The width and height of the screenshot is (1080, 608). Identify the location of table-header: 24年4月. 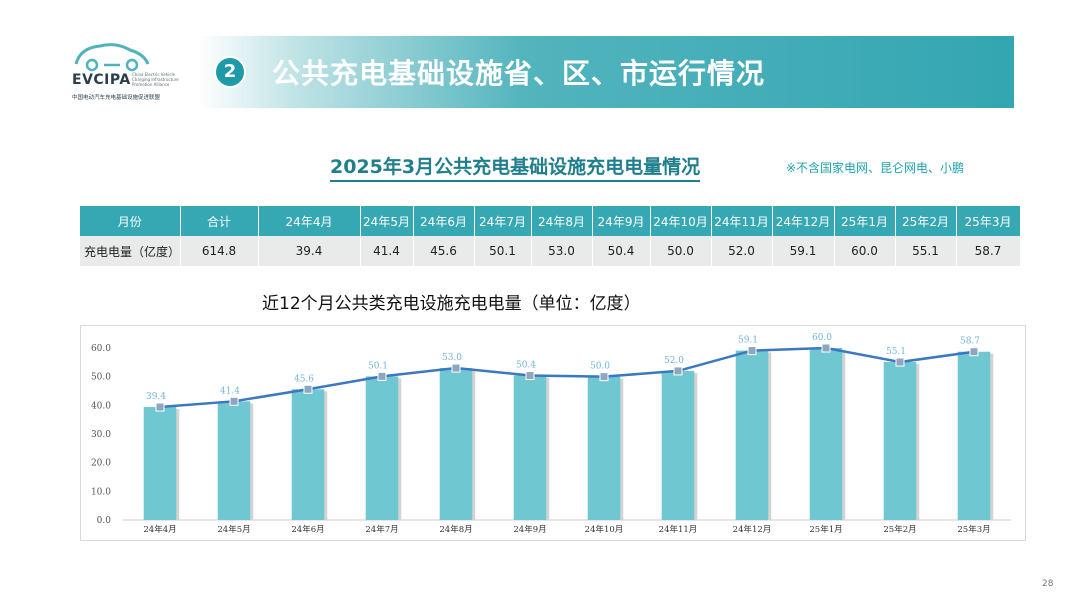
(309, 221).